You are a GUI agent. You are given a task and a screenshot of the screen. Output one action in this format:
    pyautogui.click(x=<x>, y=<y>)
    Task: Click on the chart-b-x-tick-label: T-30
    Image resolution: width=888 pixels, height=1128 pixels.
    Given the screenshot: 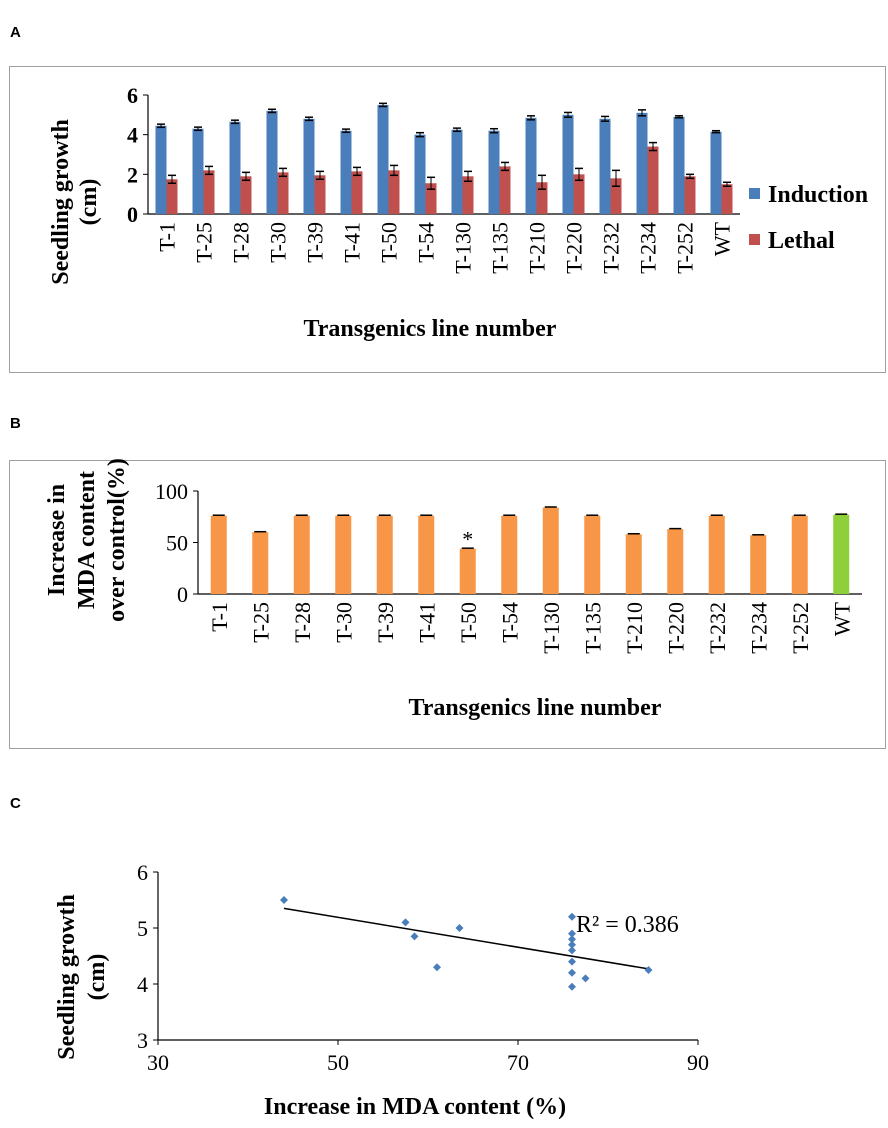 What is the action you would take?
    pyautogui.click(x=343, y=622)
    